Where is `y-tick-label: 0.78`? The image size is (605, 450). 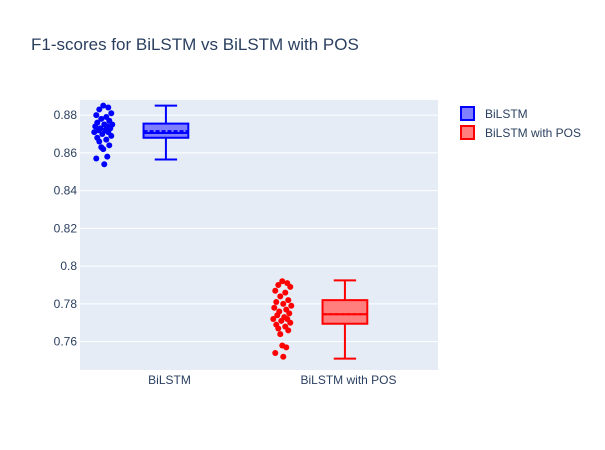 y-tick-label: 0.78 is located at coordinates (66, 304).